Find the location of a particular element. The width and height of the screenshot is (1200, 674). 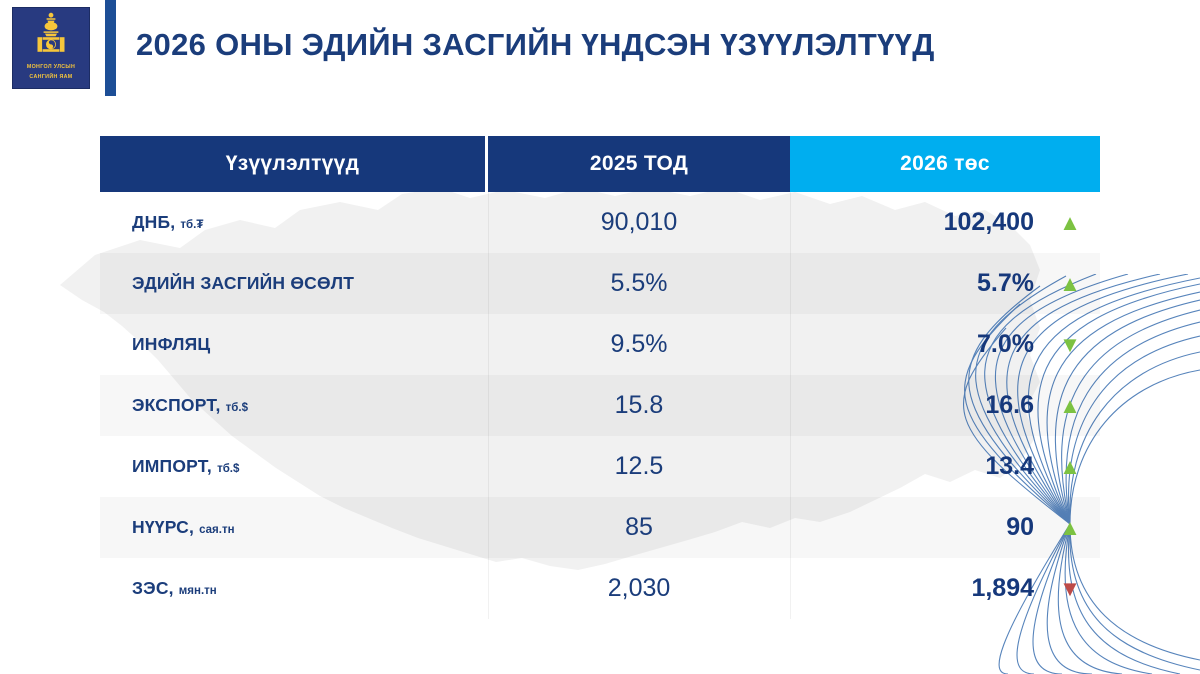

indicator-unit: сая.тн is located at coordinates (217, 530).